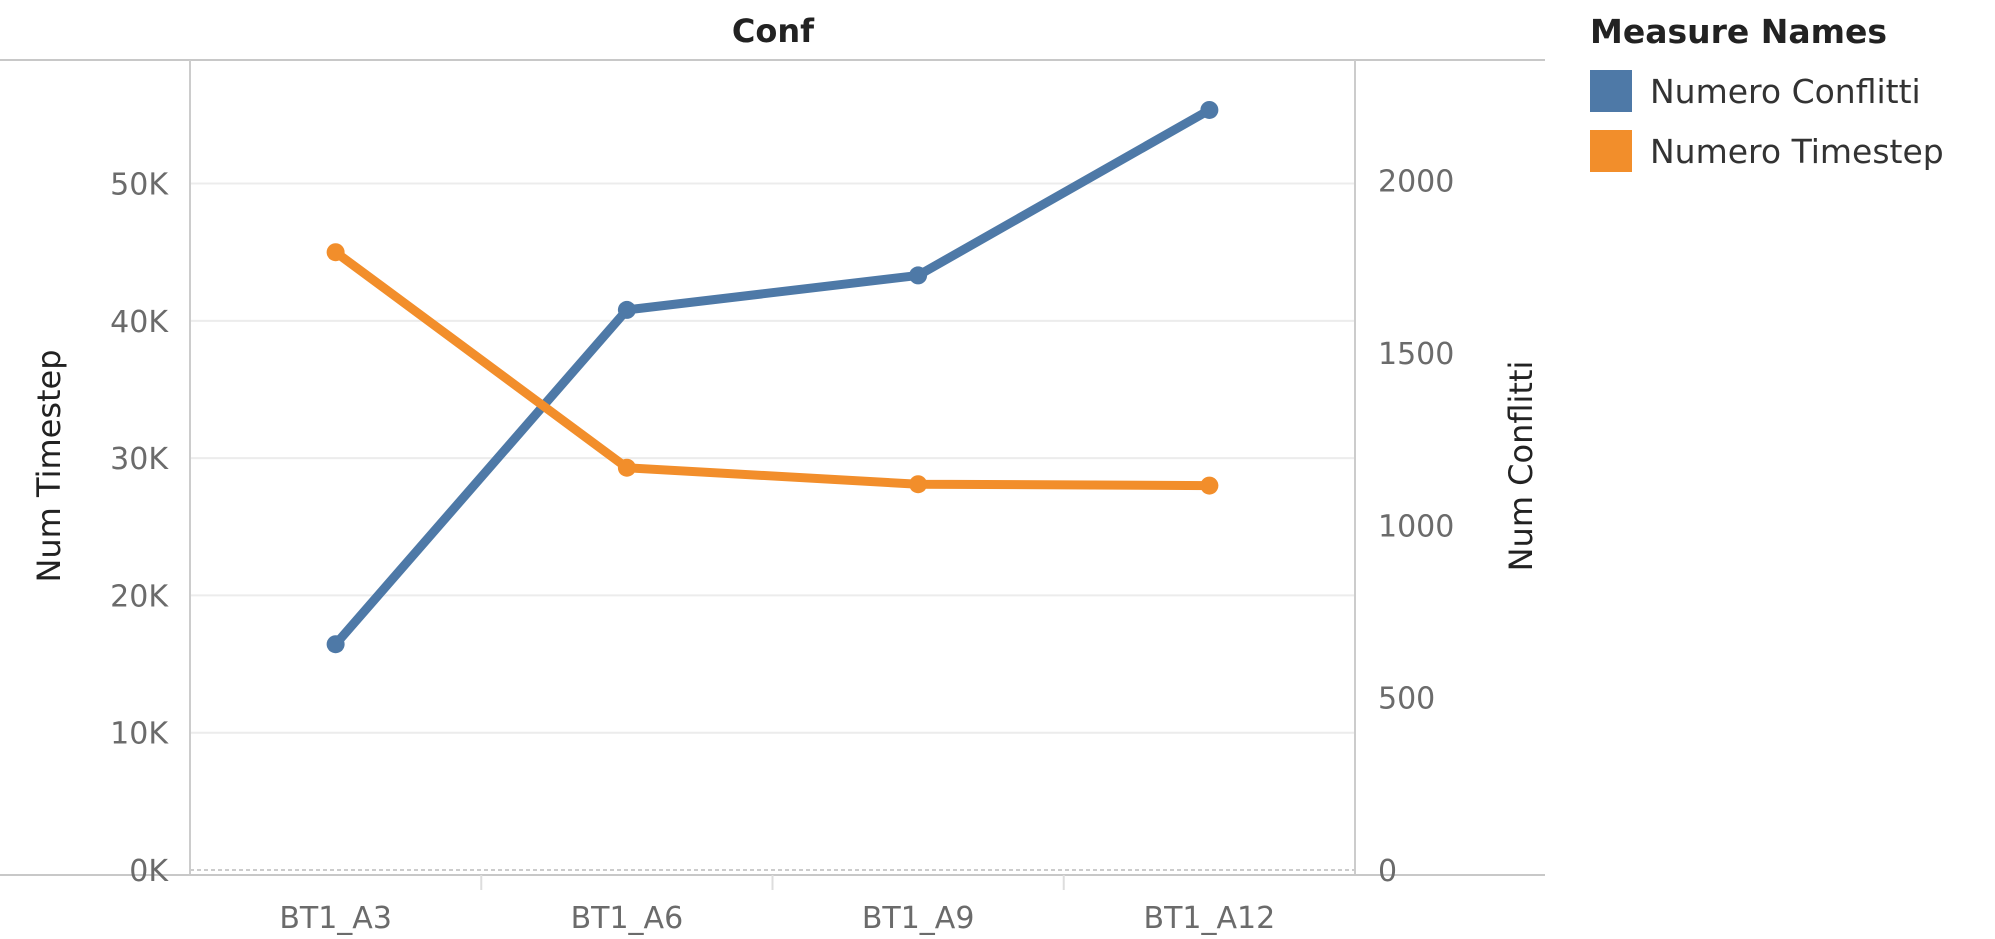 The image size is (1995, 939). I want to click on left-tick-label: 30K, so click(139, 459).